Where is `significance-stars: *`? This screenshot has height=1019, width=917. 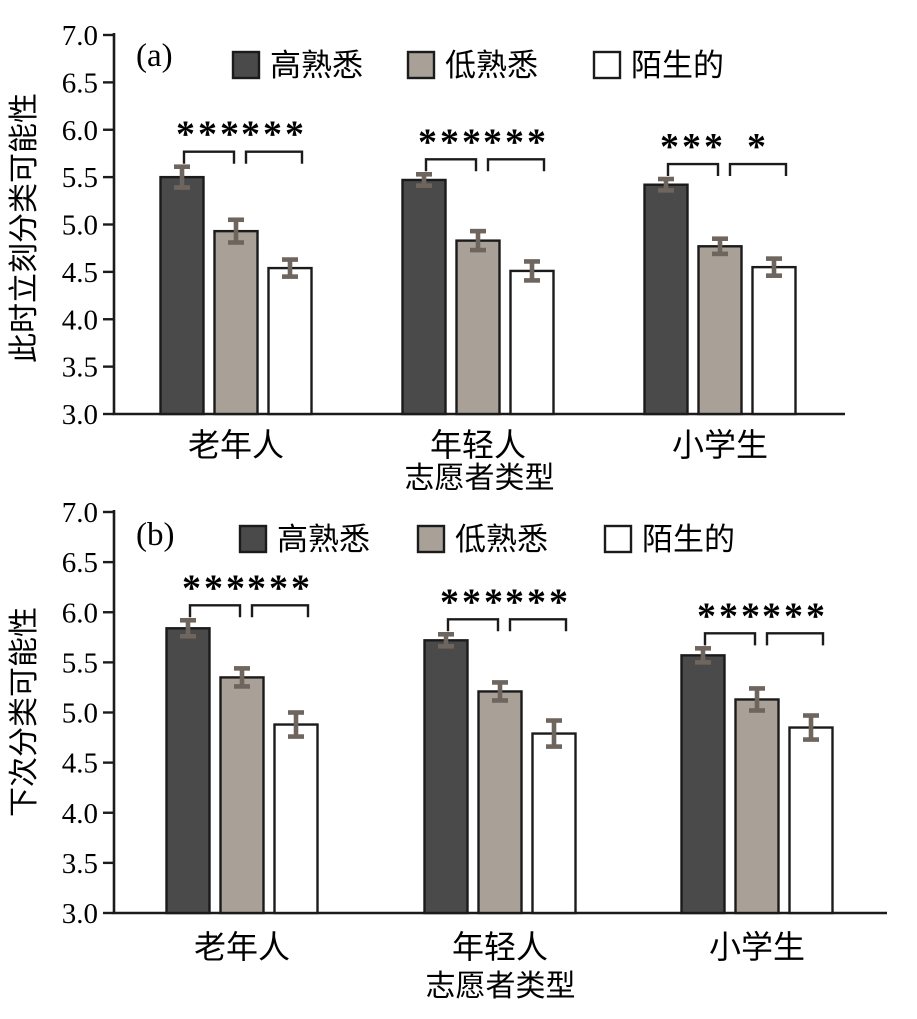
significance-stars: * is located at coordinates (758, 147).